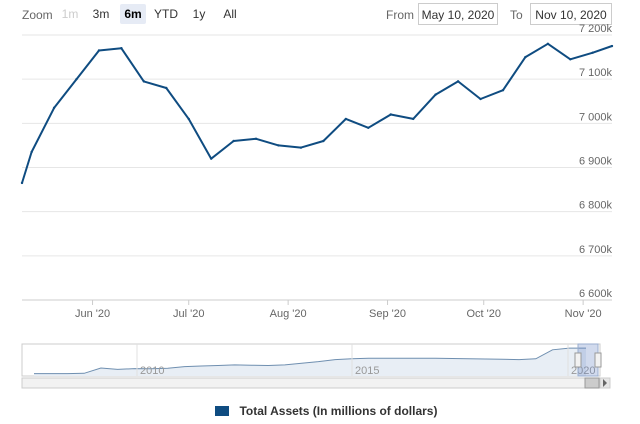 This screenshot has height=424, width=640. I want to click on navigator: 2010 2015 2020, so click(316, 366).